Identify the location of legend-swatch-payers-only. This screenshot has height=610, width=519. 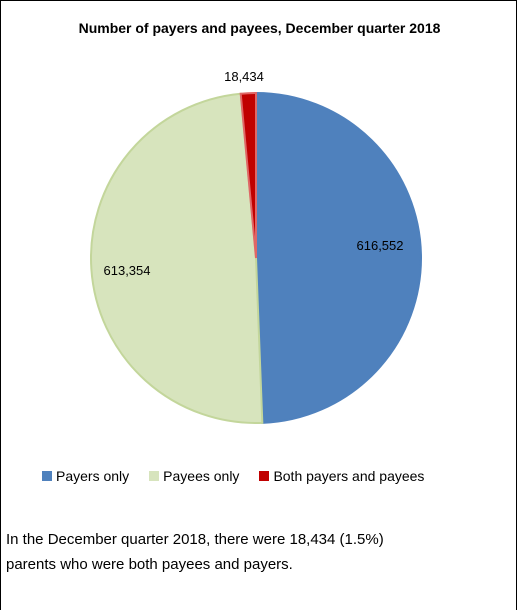
(47, 476).